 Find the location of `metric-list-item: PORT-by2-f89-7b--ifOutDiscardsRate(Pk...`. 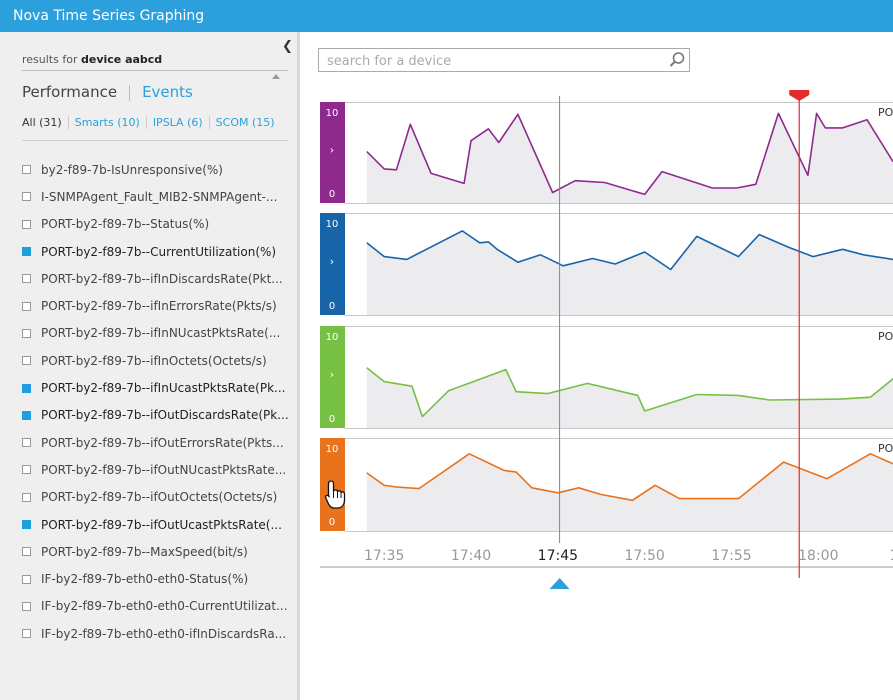

metric-list-item: PORT-by2-f89-7b--ifOutDiscardsRate(Pk... is located at coordinates (155, 415).